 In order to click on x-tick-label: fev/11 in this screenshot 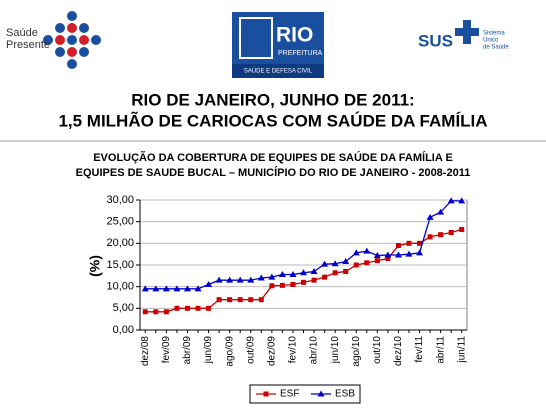, I will do `click(419, 349)`.